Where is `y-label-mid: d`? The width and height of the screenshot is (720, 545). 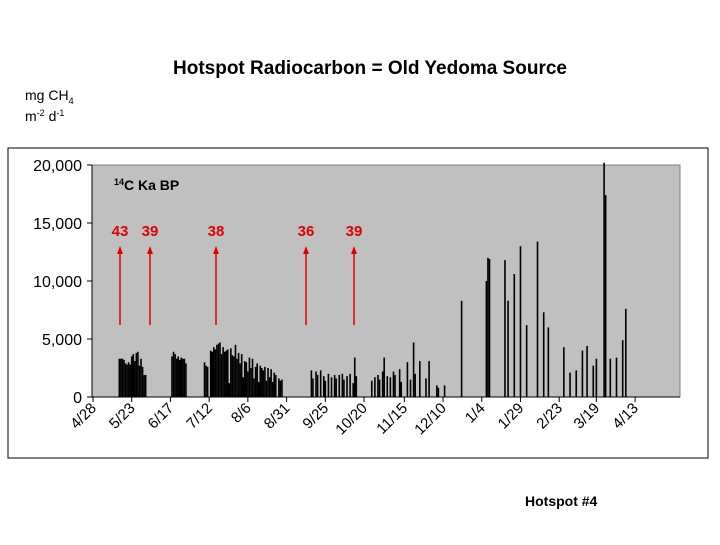
y-label-mid: d is located at coordinates (51, 116).